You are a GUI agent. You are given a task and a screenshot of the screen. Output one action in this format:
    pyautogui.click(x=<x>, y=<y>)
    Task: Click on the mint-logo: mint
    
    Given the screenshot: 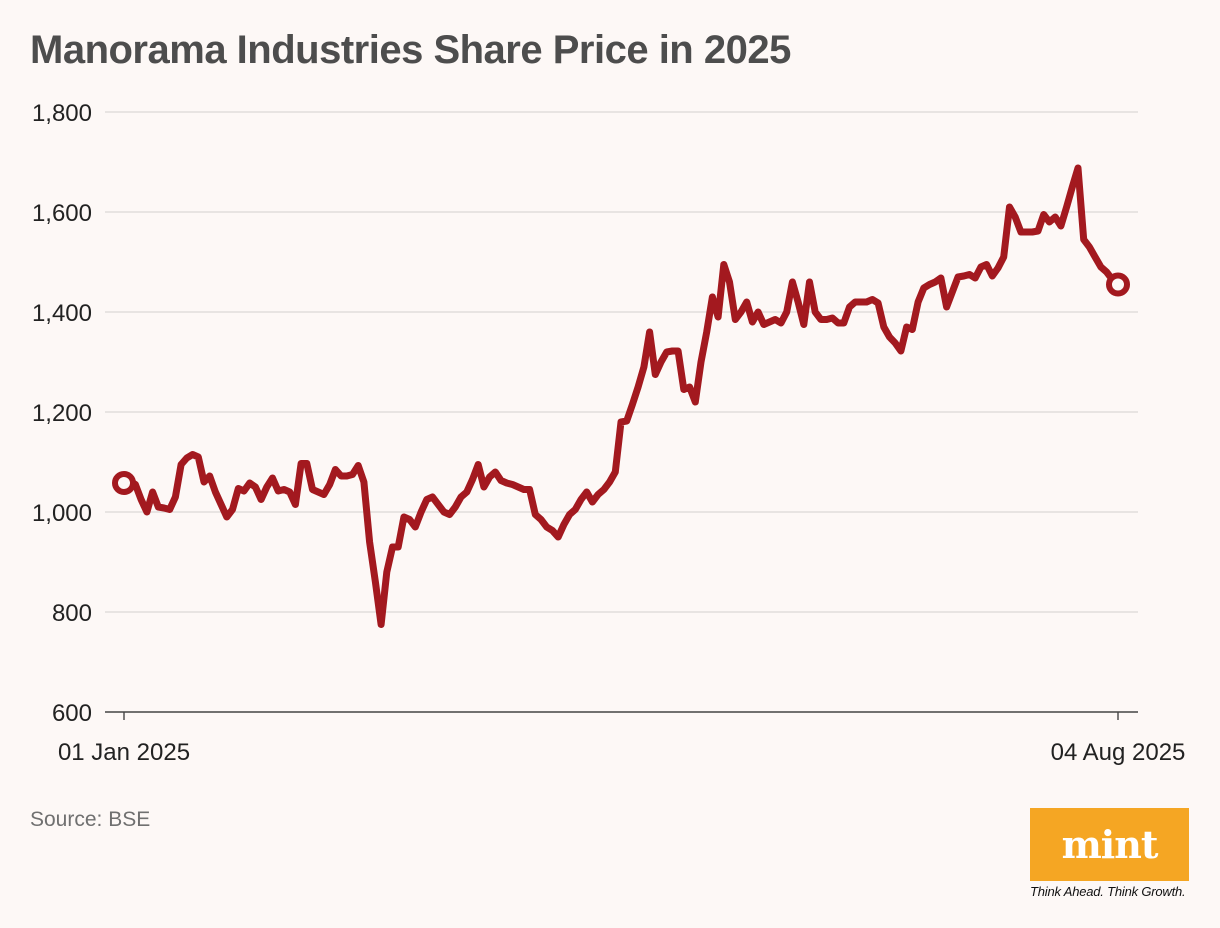 What is the action you would take?
    pyautogui.click(x=1109, y=844)
    